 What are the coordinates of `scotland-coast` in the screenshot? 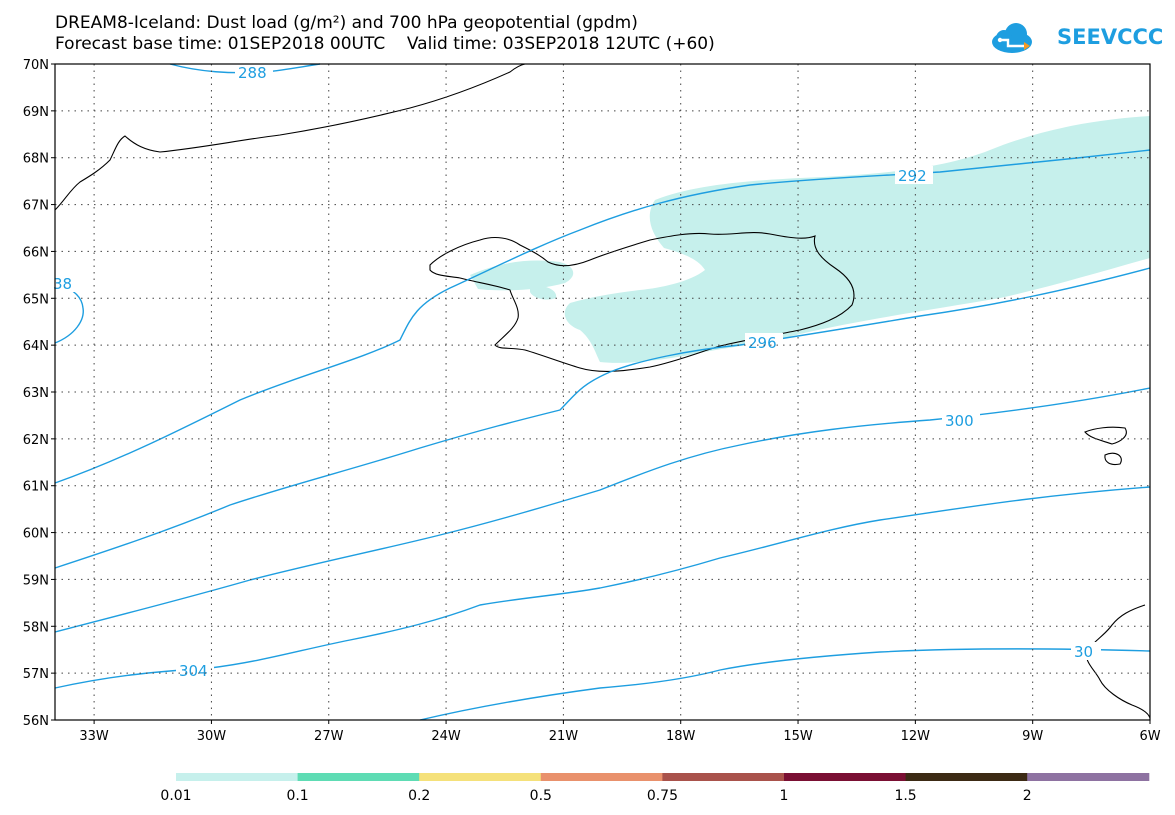 It's located at (1118, 661).